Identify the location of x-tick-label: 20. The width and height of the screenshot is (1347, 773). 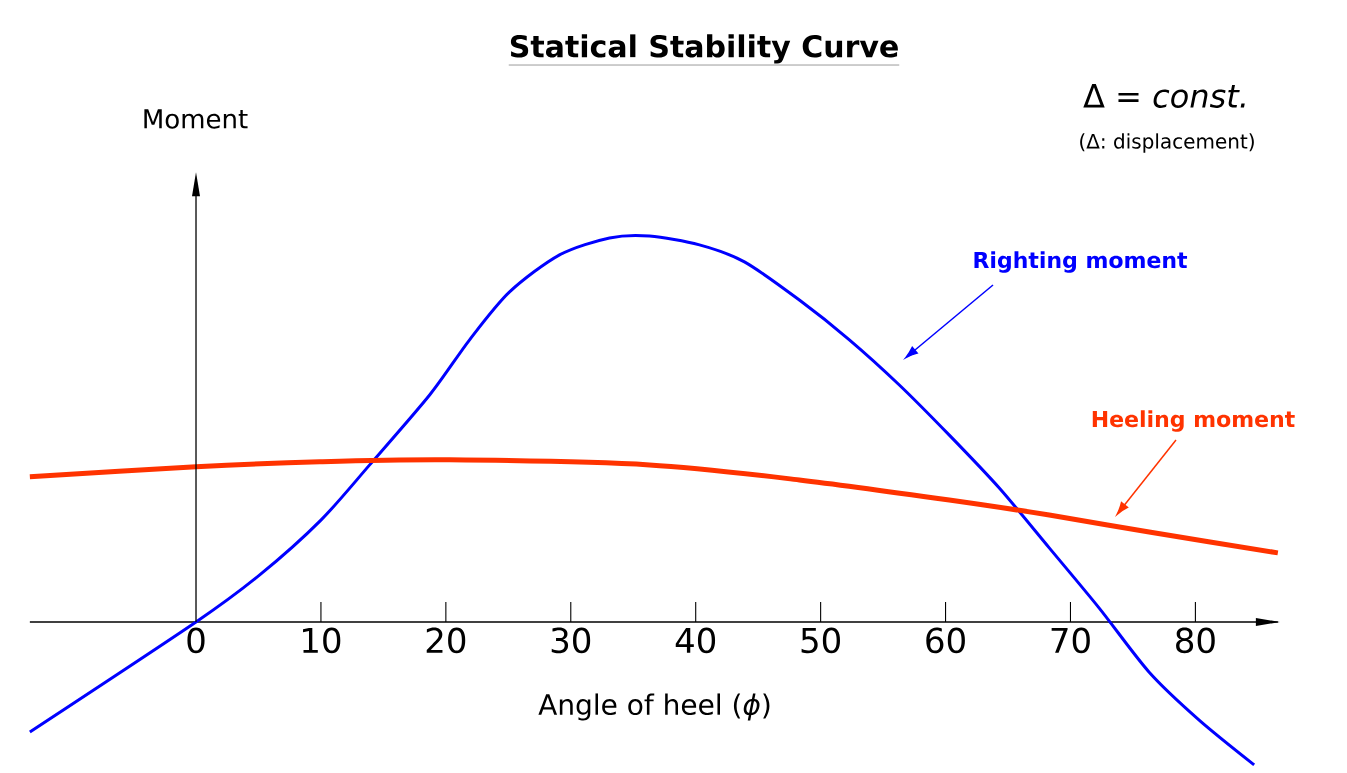
(446, 640).